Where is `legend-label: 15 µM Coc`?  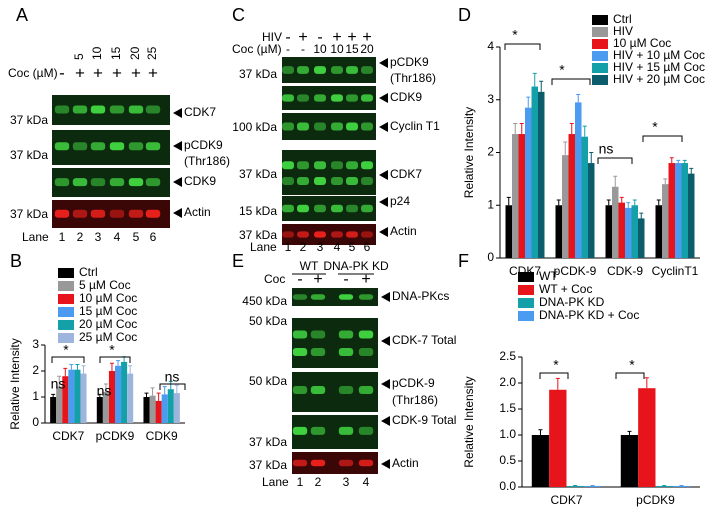 legend-label: 15 µM Coc is located at coordinates (108, 311).